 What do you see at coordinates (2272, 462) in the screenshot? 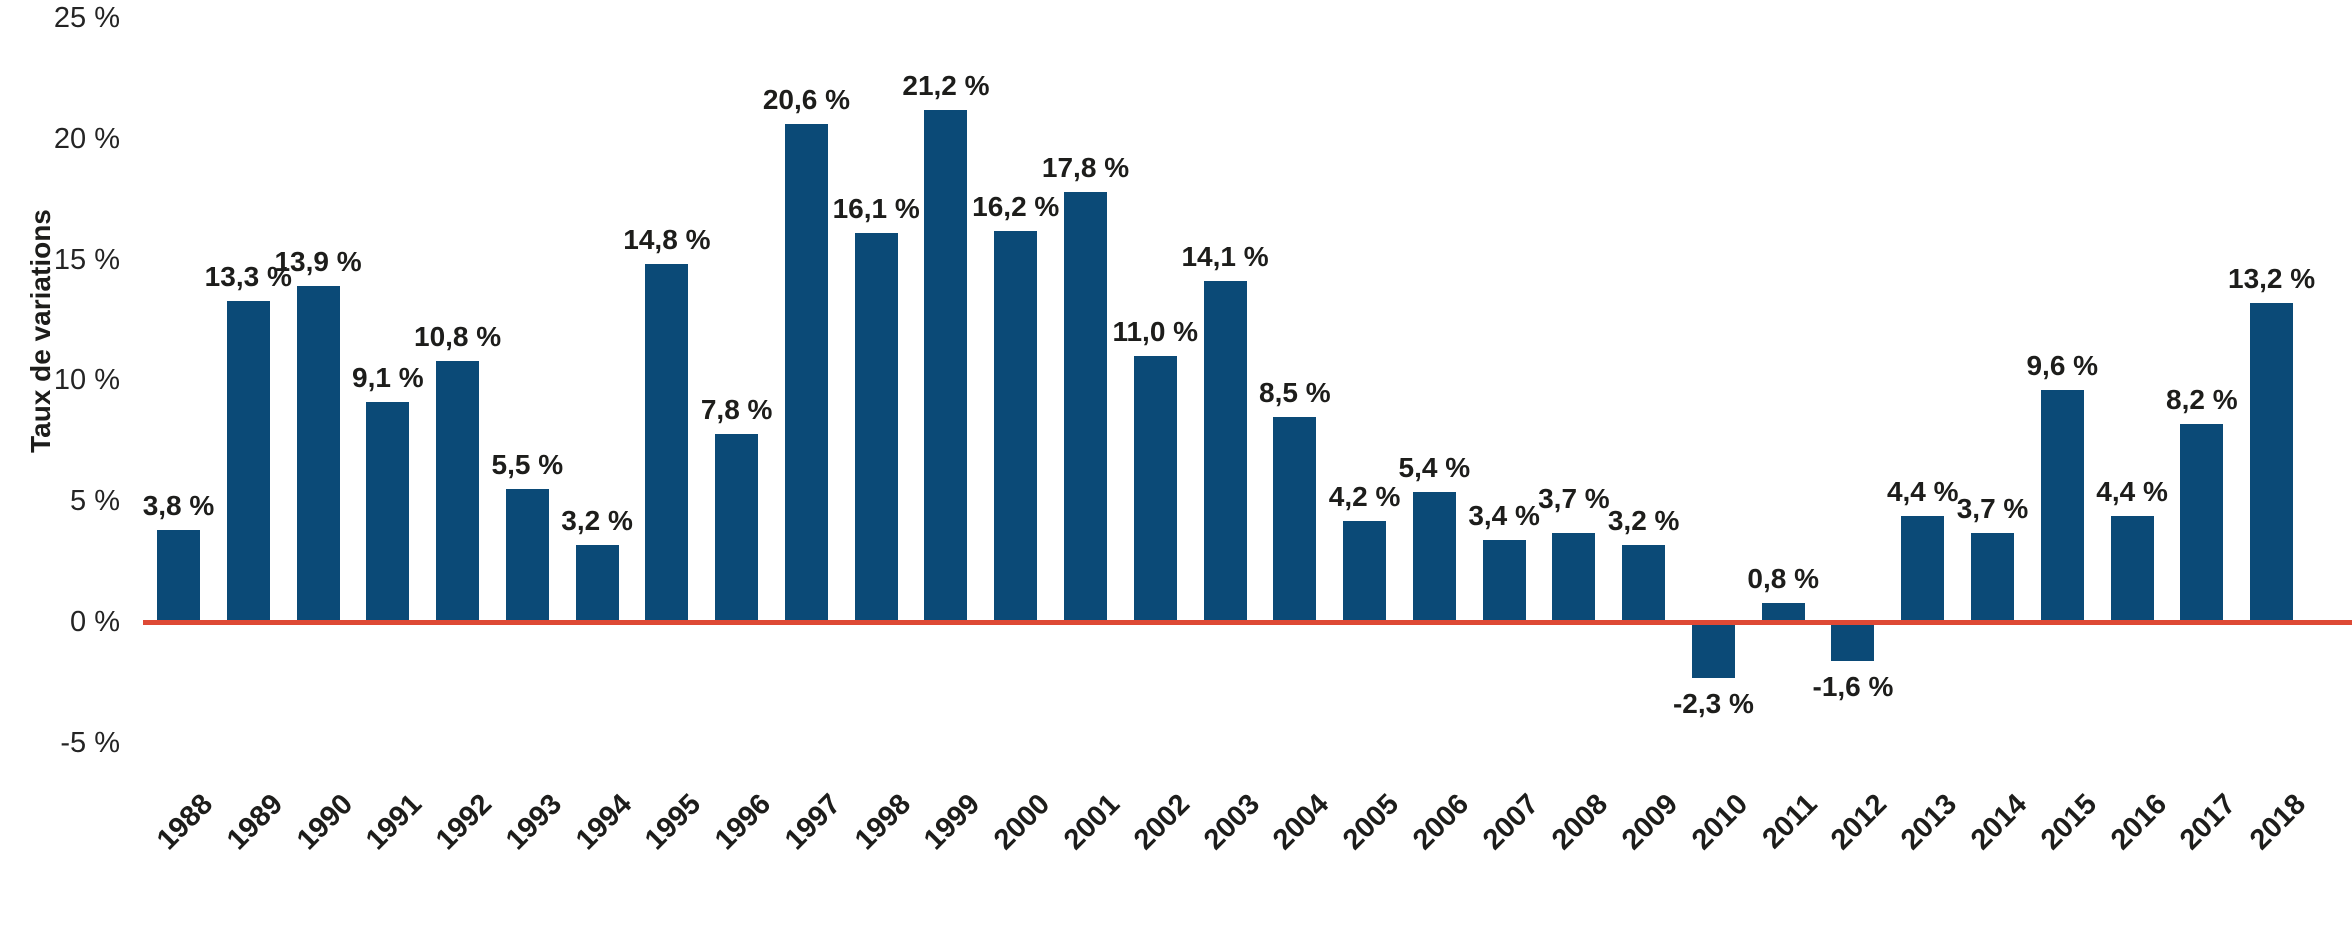
I see `bar-2018` at bounding box center [2272, 462].